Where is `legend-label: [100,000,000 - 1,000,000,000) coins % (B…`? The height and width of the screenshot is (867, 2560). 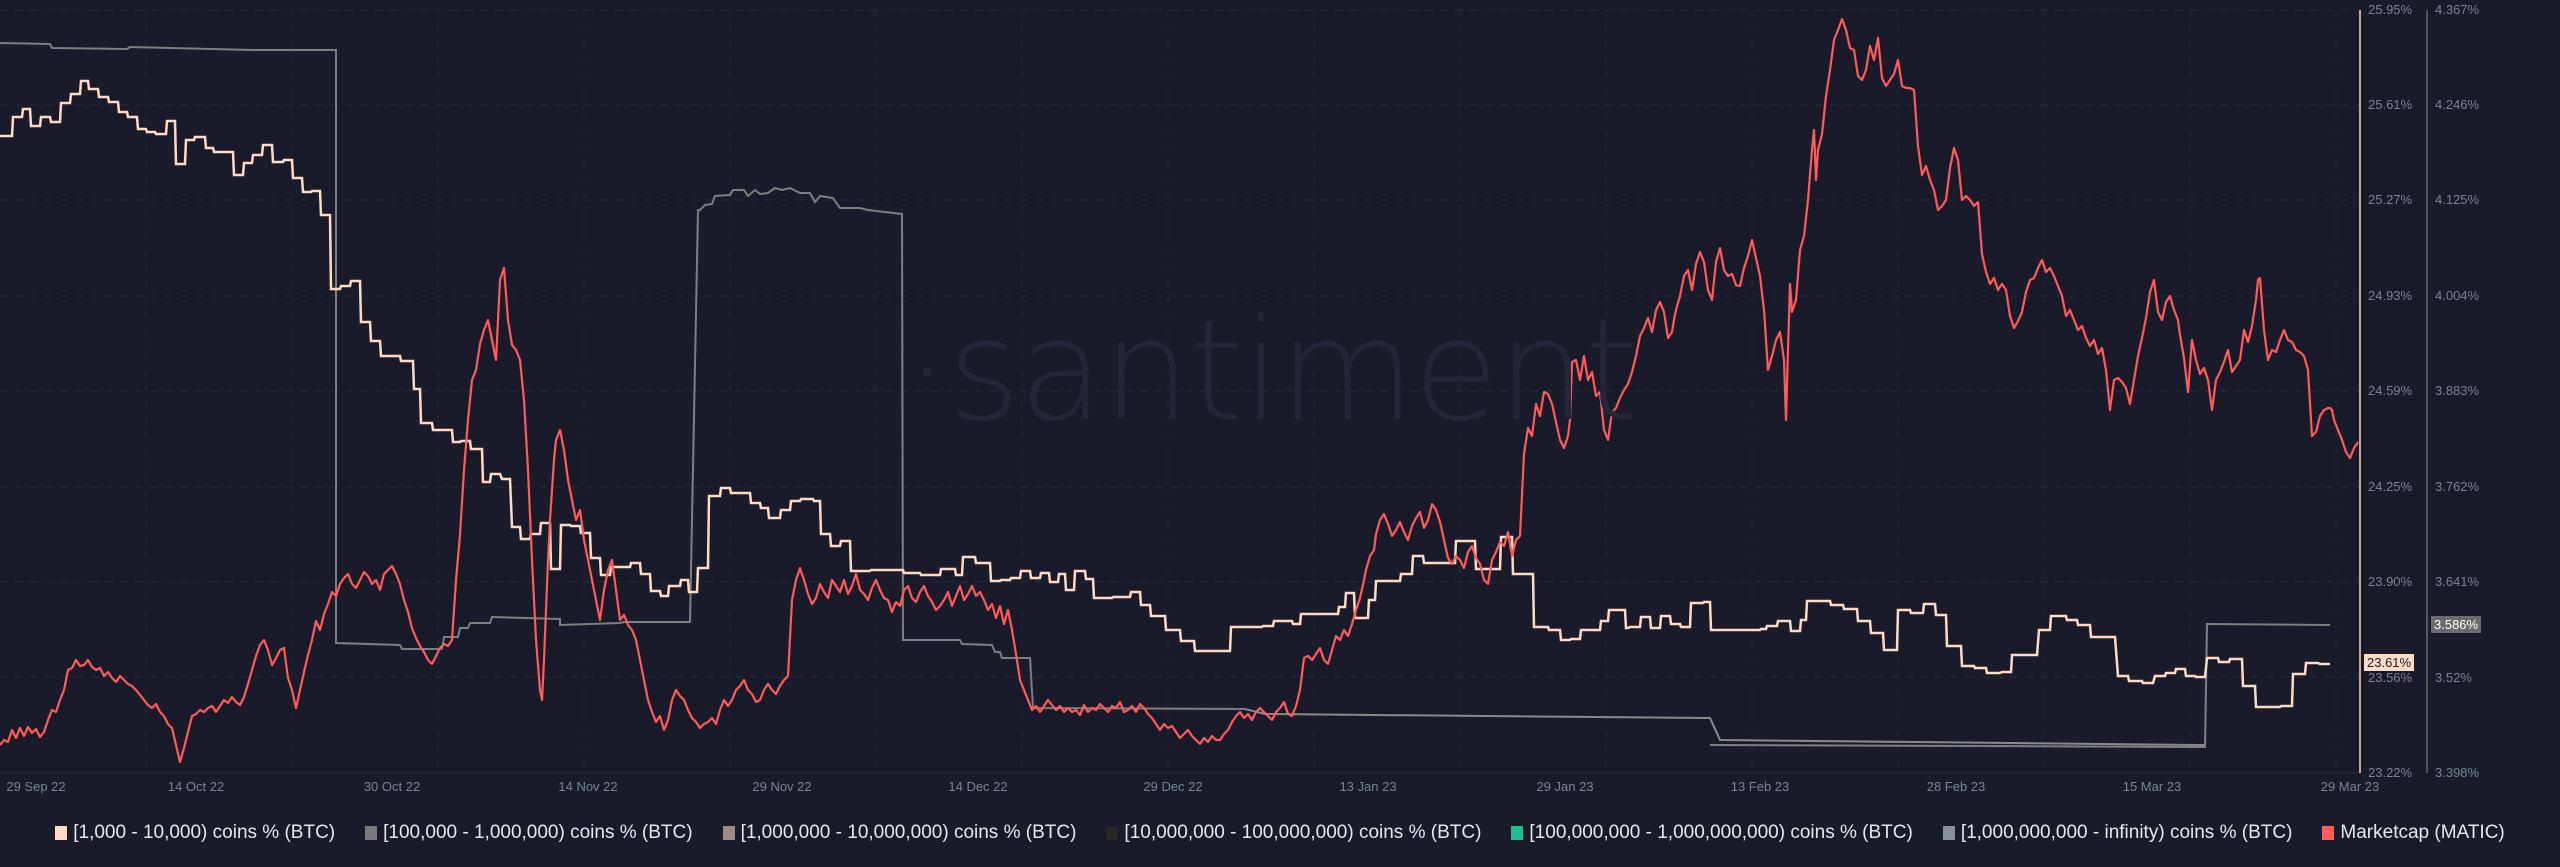
legend-label: [100,000,000 - 1,000,000,000) coins % (B… is located at coordinates (1721, 832).